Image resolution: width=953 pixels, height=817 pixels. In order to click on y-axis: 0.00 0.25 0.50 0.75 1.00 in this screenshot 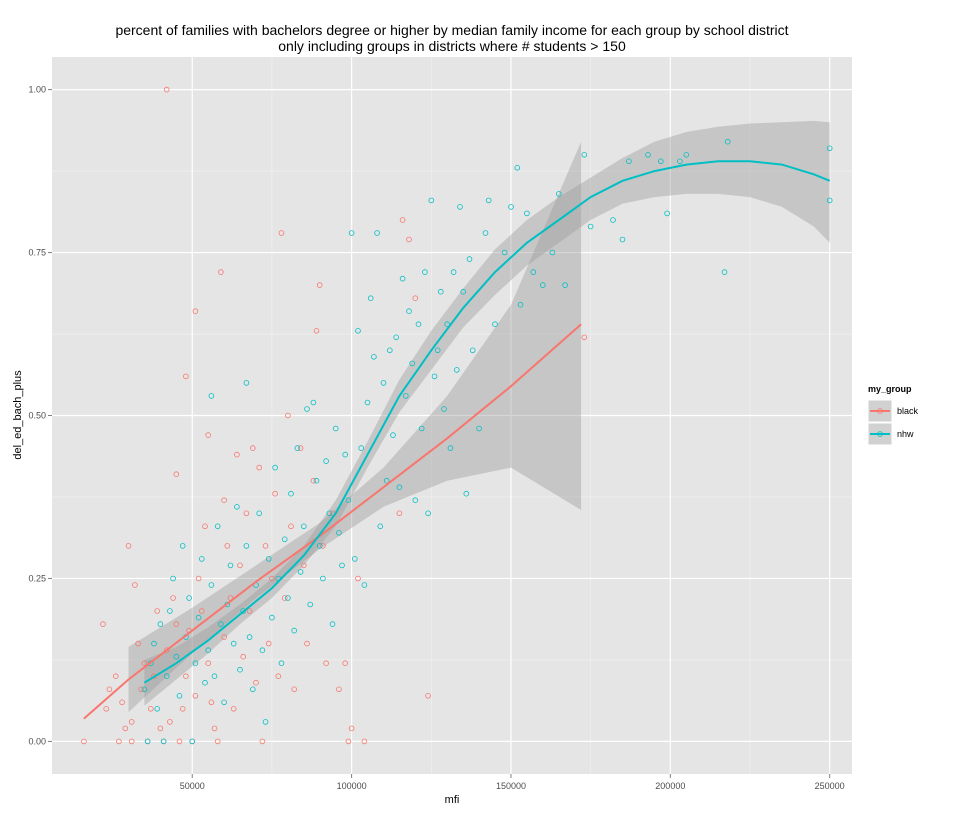, I will do `click(40, 415)`.